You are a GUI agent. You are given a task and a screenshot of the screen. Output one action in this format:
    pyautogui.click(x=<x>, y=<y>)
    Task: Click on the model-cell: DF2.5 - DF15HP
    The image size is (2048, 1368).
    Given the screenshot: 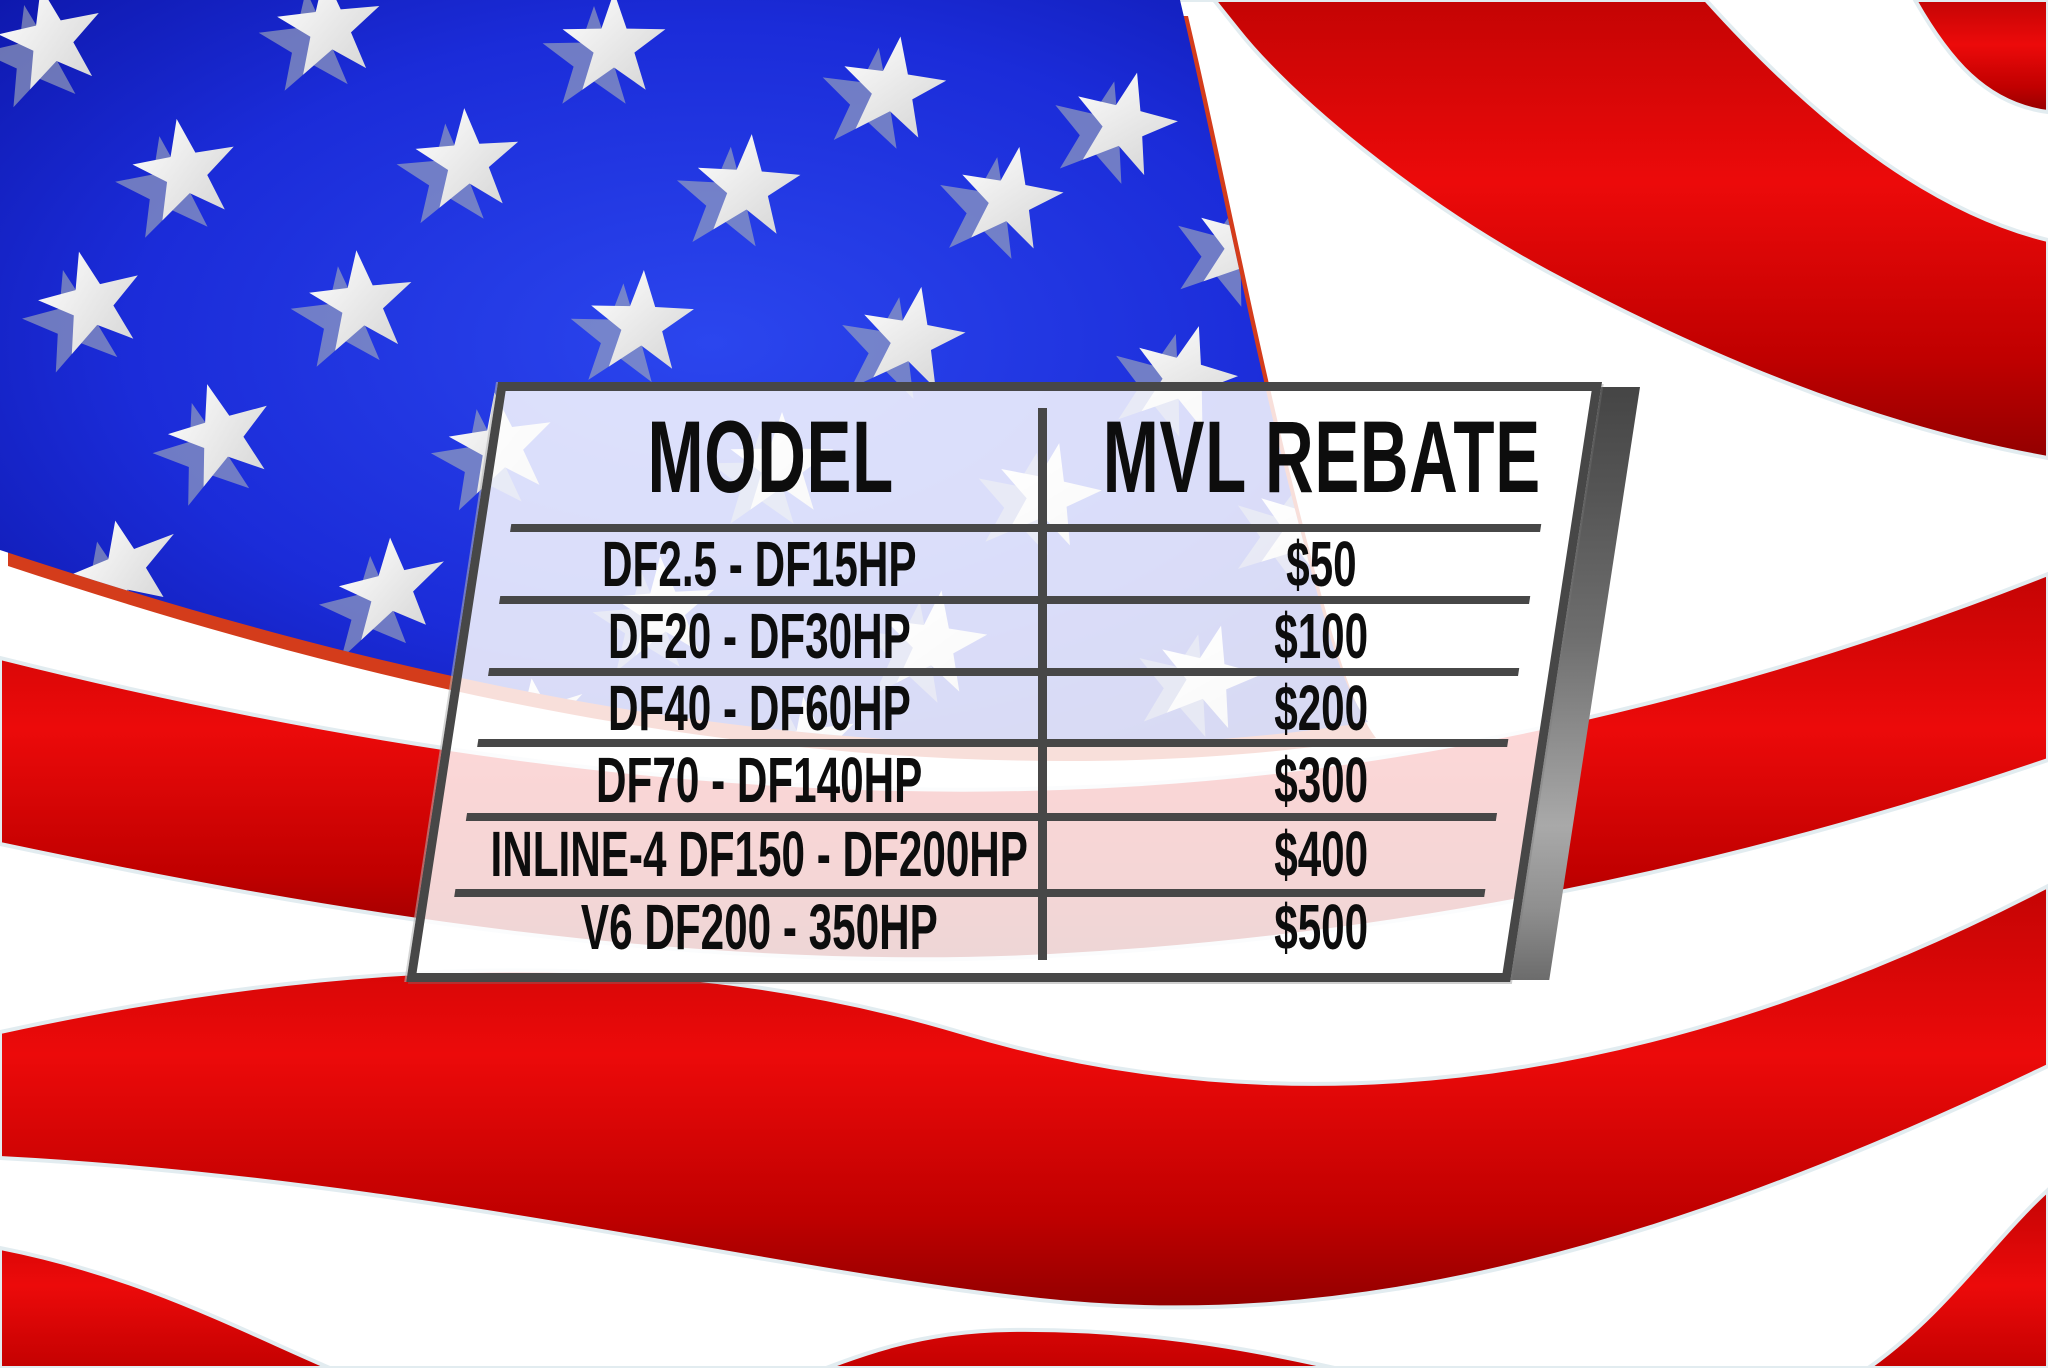 What is the action you would take?
    pyautogui.click(x=759, y=564)
    